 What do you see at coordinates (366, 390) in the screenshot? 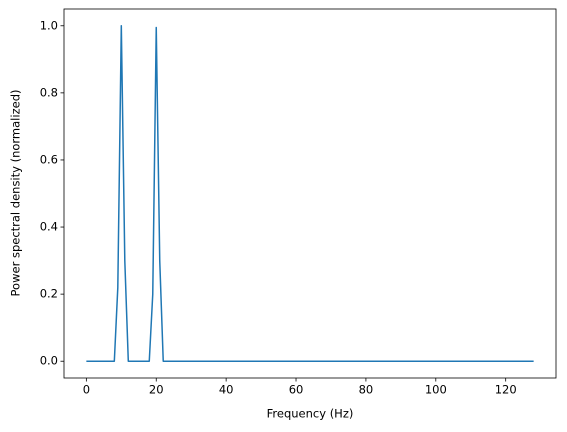
I see `x-tick-label: 80` at bounding box center [366, 390].